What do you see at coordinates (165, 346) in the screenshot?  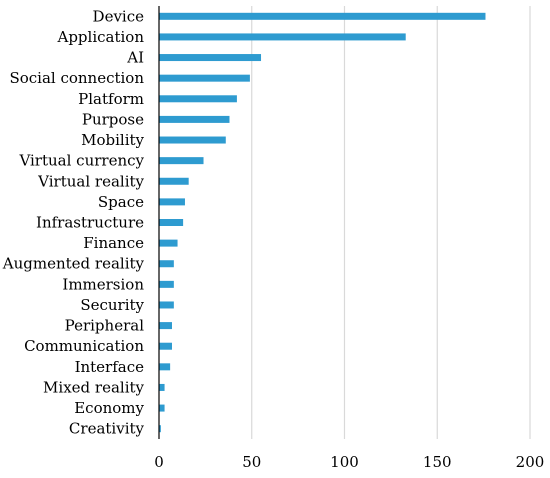 I see `bar-communication` at bounding box center [165, 346].